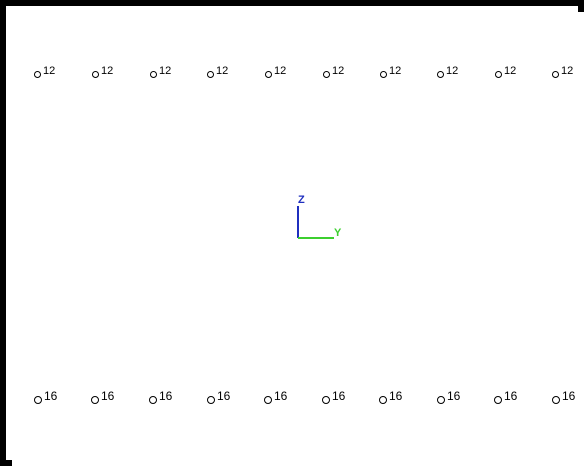 The height and width of the screenshot is (466, 584). What do you see at coordinates (315, 222) in the screenshot?
I see `axis-triad-icon` at bounding box center [315, 222].